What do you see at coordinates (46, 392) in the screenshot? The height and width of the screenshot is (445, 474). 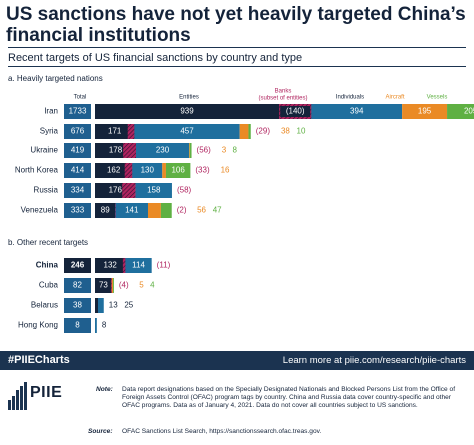 I see `logo-text: PIIE` at bounding box center [46, 392].